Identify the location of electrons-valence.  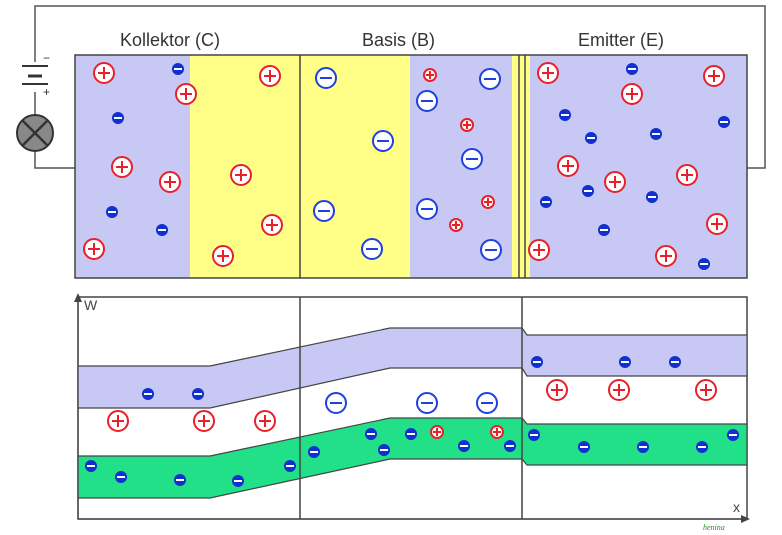
(412, 457).